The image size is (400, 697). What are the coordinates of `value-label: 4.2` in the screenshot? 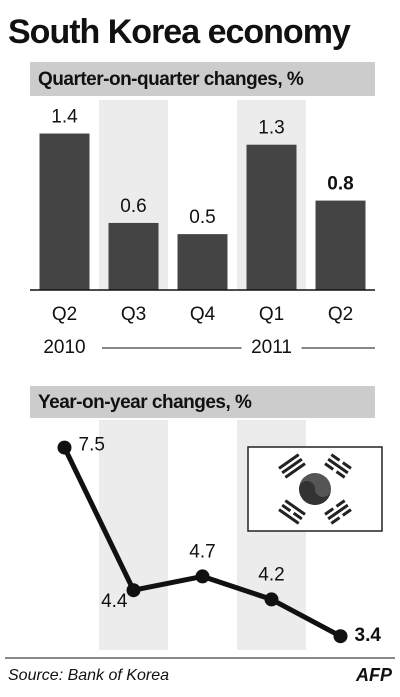 It's located at (271, 574).